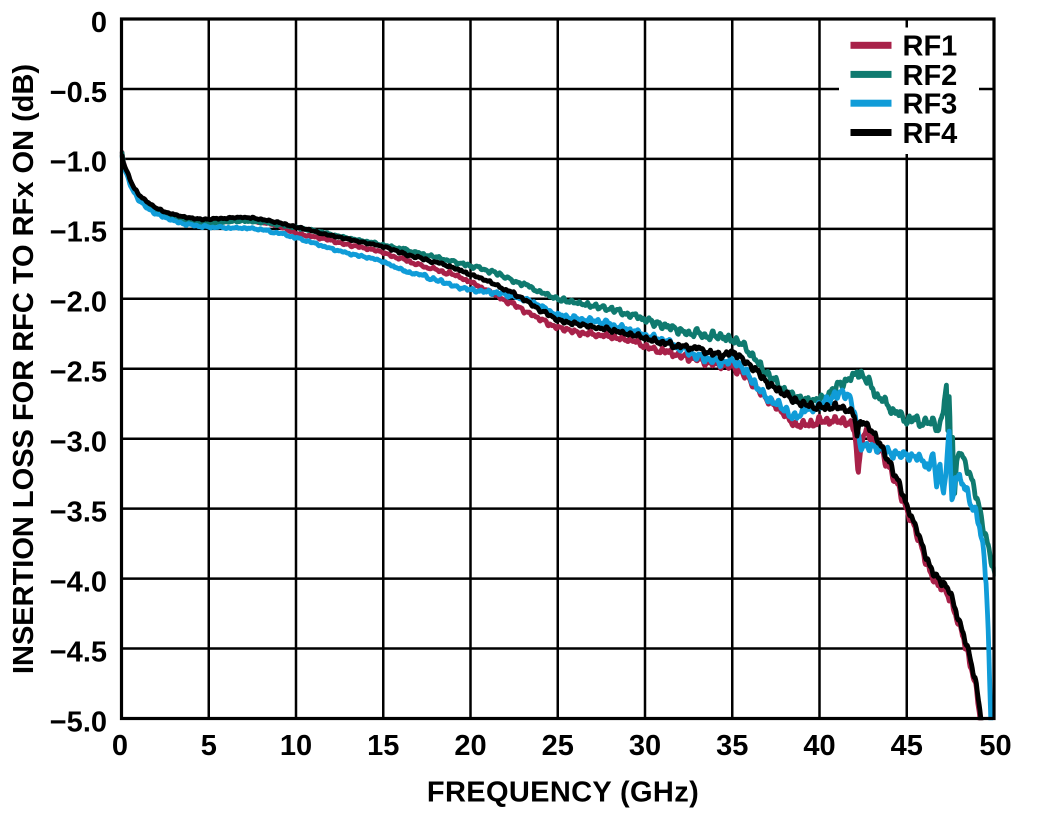 The height and width of the screenshot is (827, 1041). What do you see at coordinates (819, 746) in the screenshot?
I see `svg-text: 40` at bounding box center [819, 746].